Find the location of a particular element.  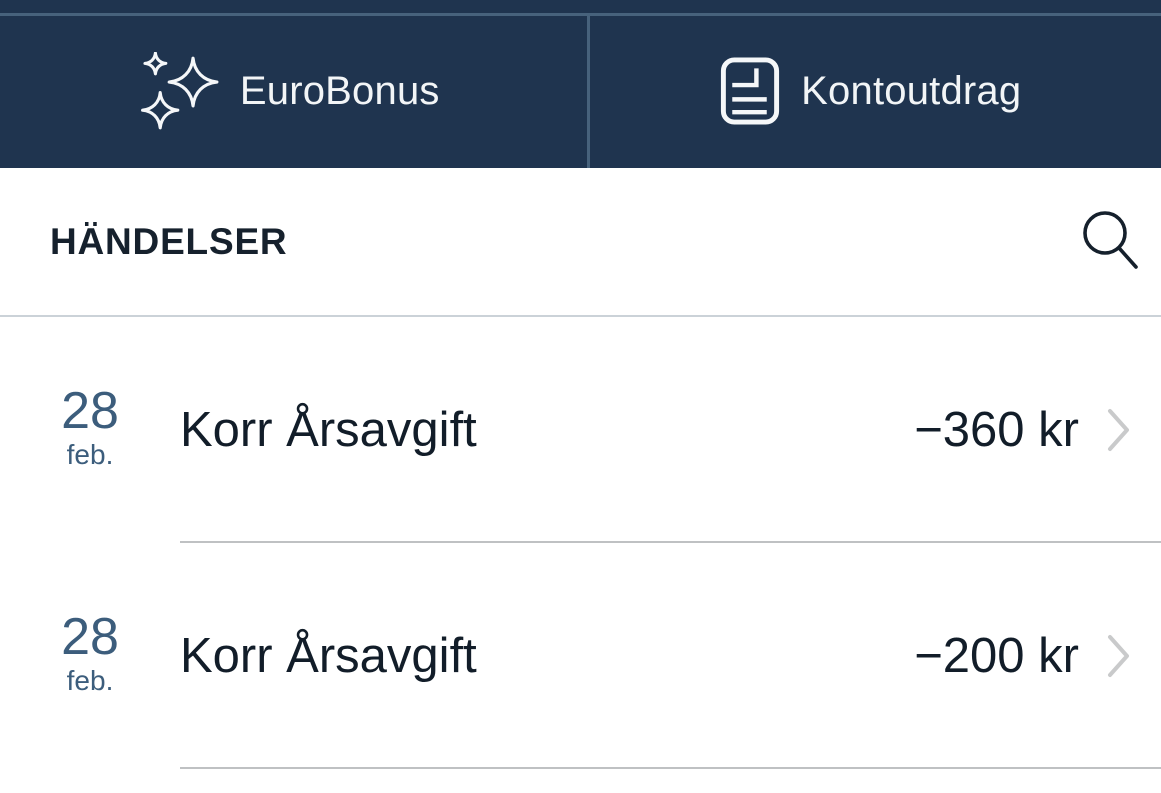

tab-eurobonus: EuroBonus is located at coordinates (290, 84).